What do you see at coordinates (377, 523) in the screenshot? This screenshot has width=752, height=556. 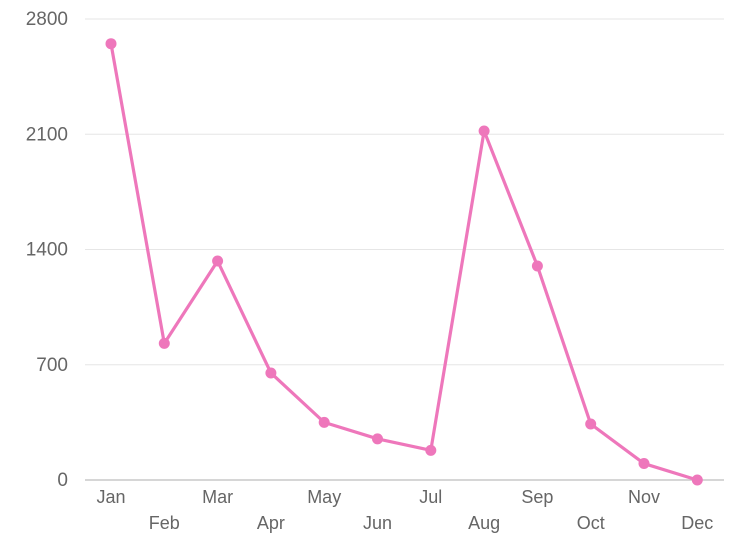 I see `x-tick-label: Jun` at bounding box center [377, 523].